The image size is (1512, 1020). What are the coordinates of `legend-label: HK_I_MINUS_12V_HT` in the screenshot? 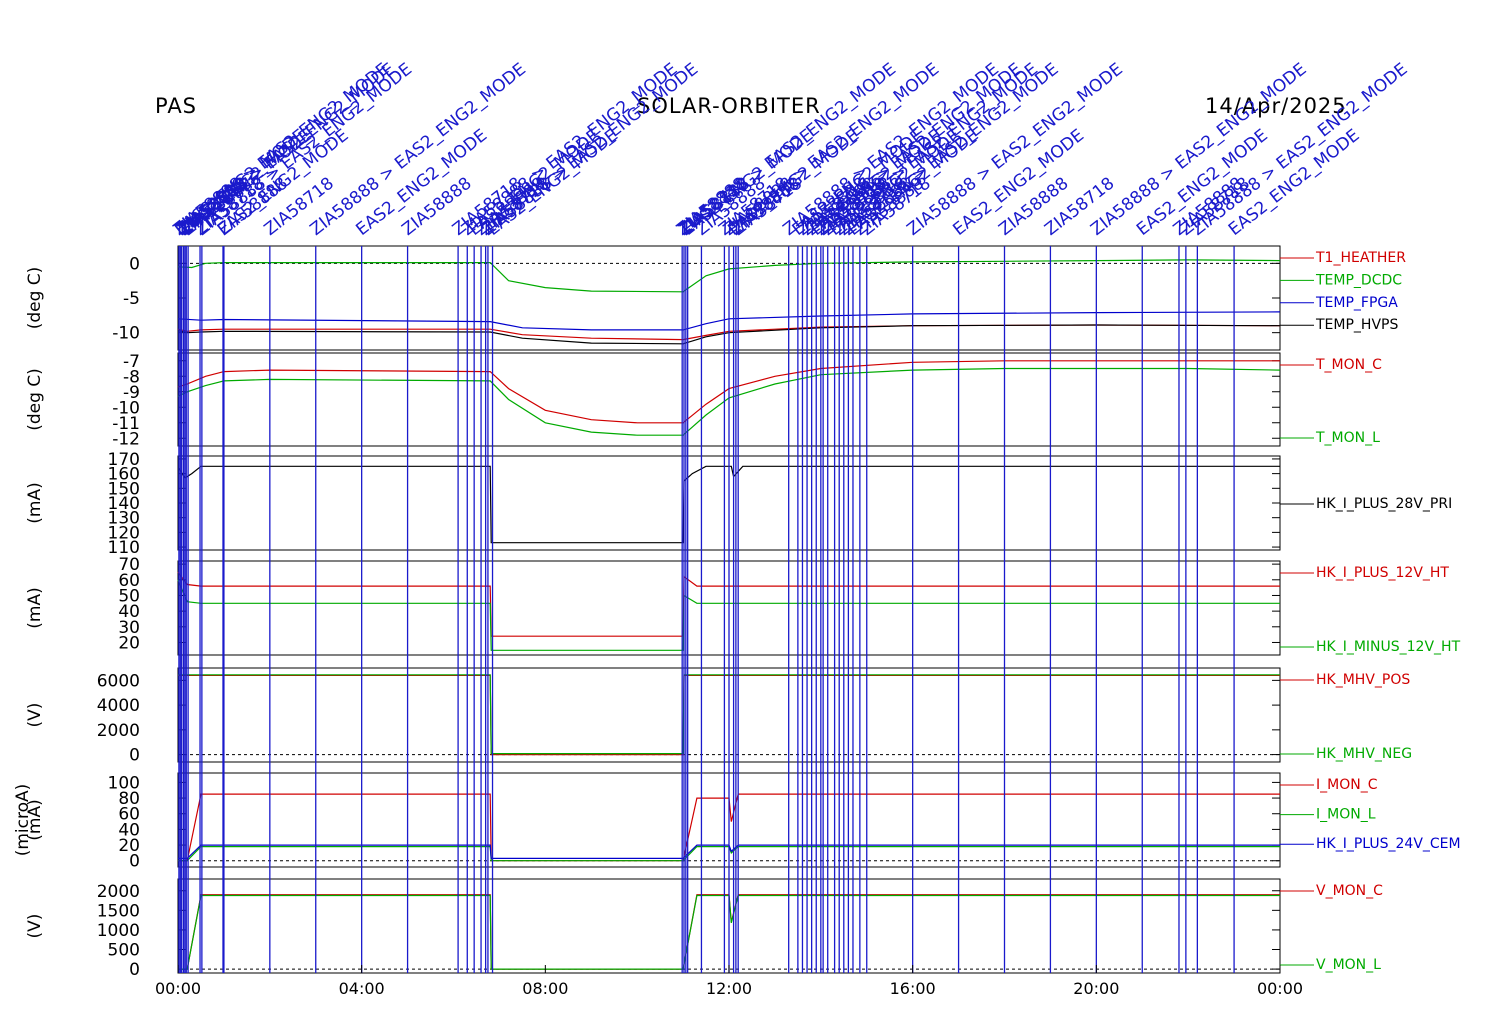 It's located at (1388, 647).